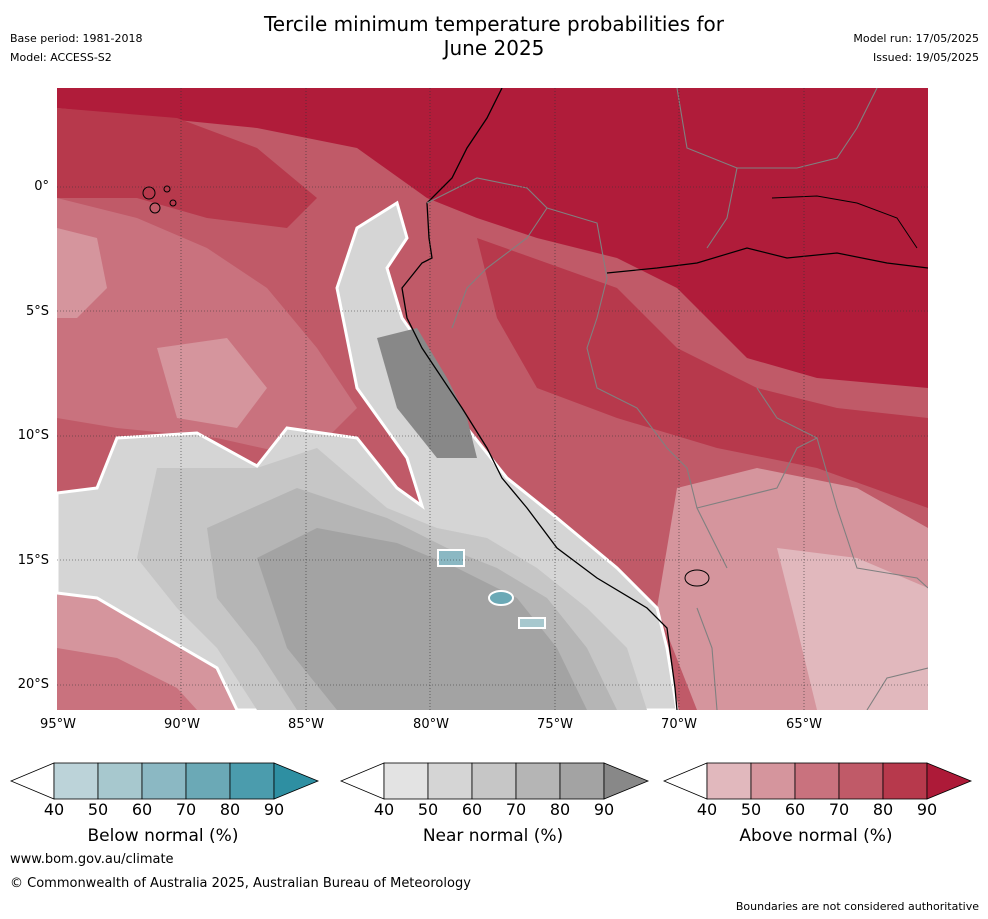 This screenshot has height=919, width=988. What do you see at coordinates (58, 724) in the screenshot?
I see `lon-label-95w: 95°W` at bounding box center [58, 724].